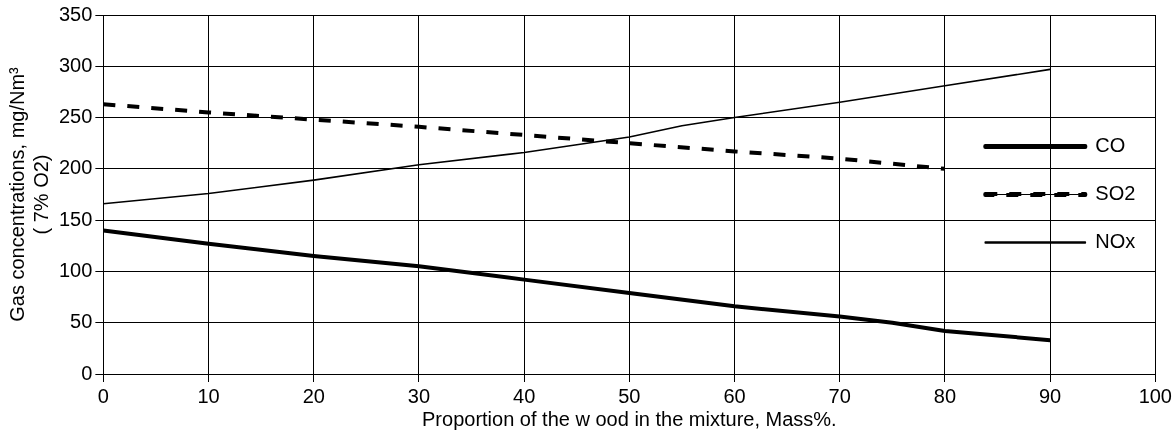  Describe the element at coordinates (103, 395) in the screenshot. I see `x-tick-label: 0` at that location.